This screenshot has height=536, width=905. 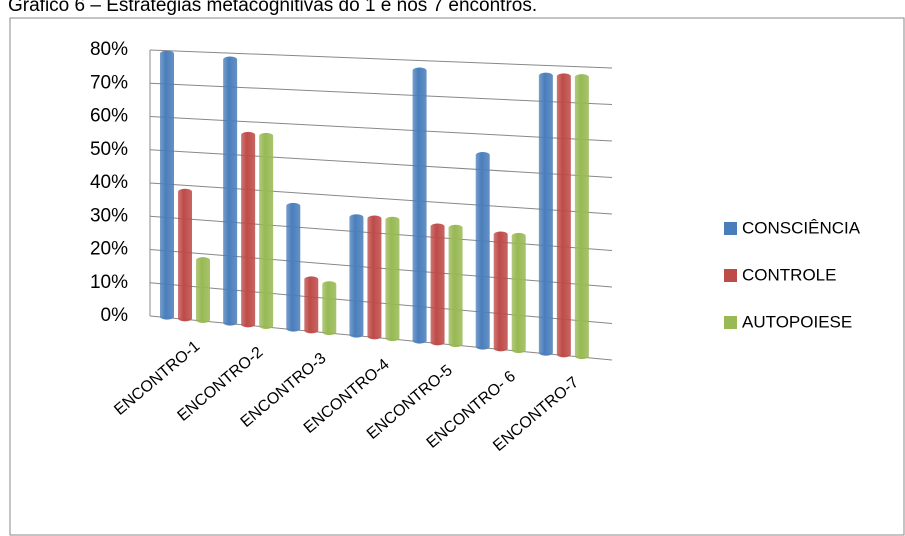 I want to click on y-tick-label: 30%, so click(x=109, y=215).